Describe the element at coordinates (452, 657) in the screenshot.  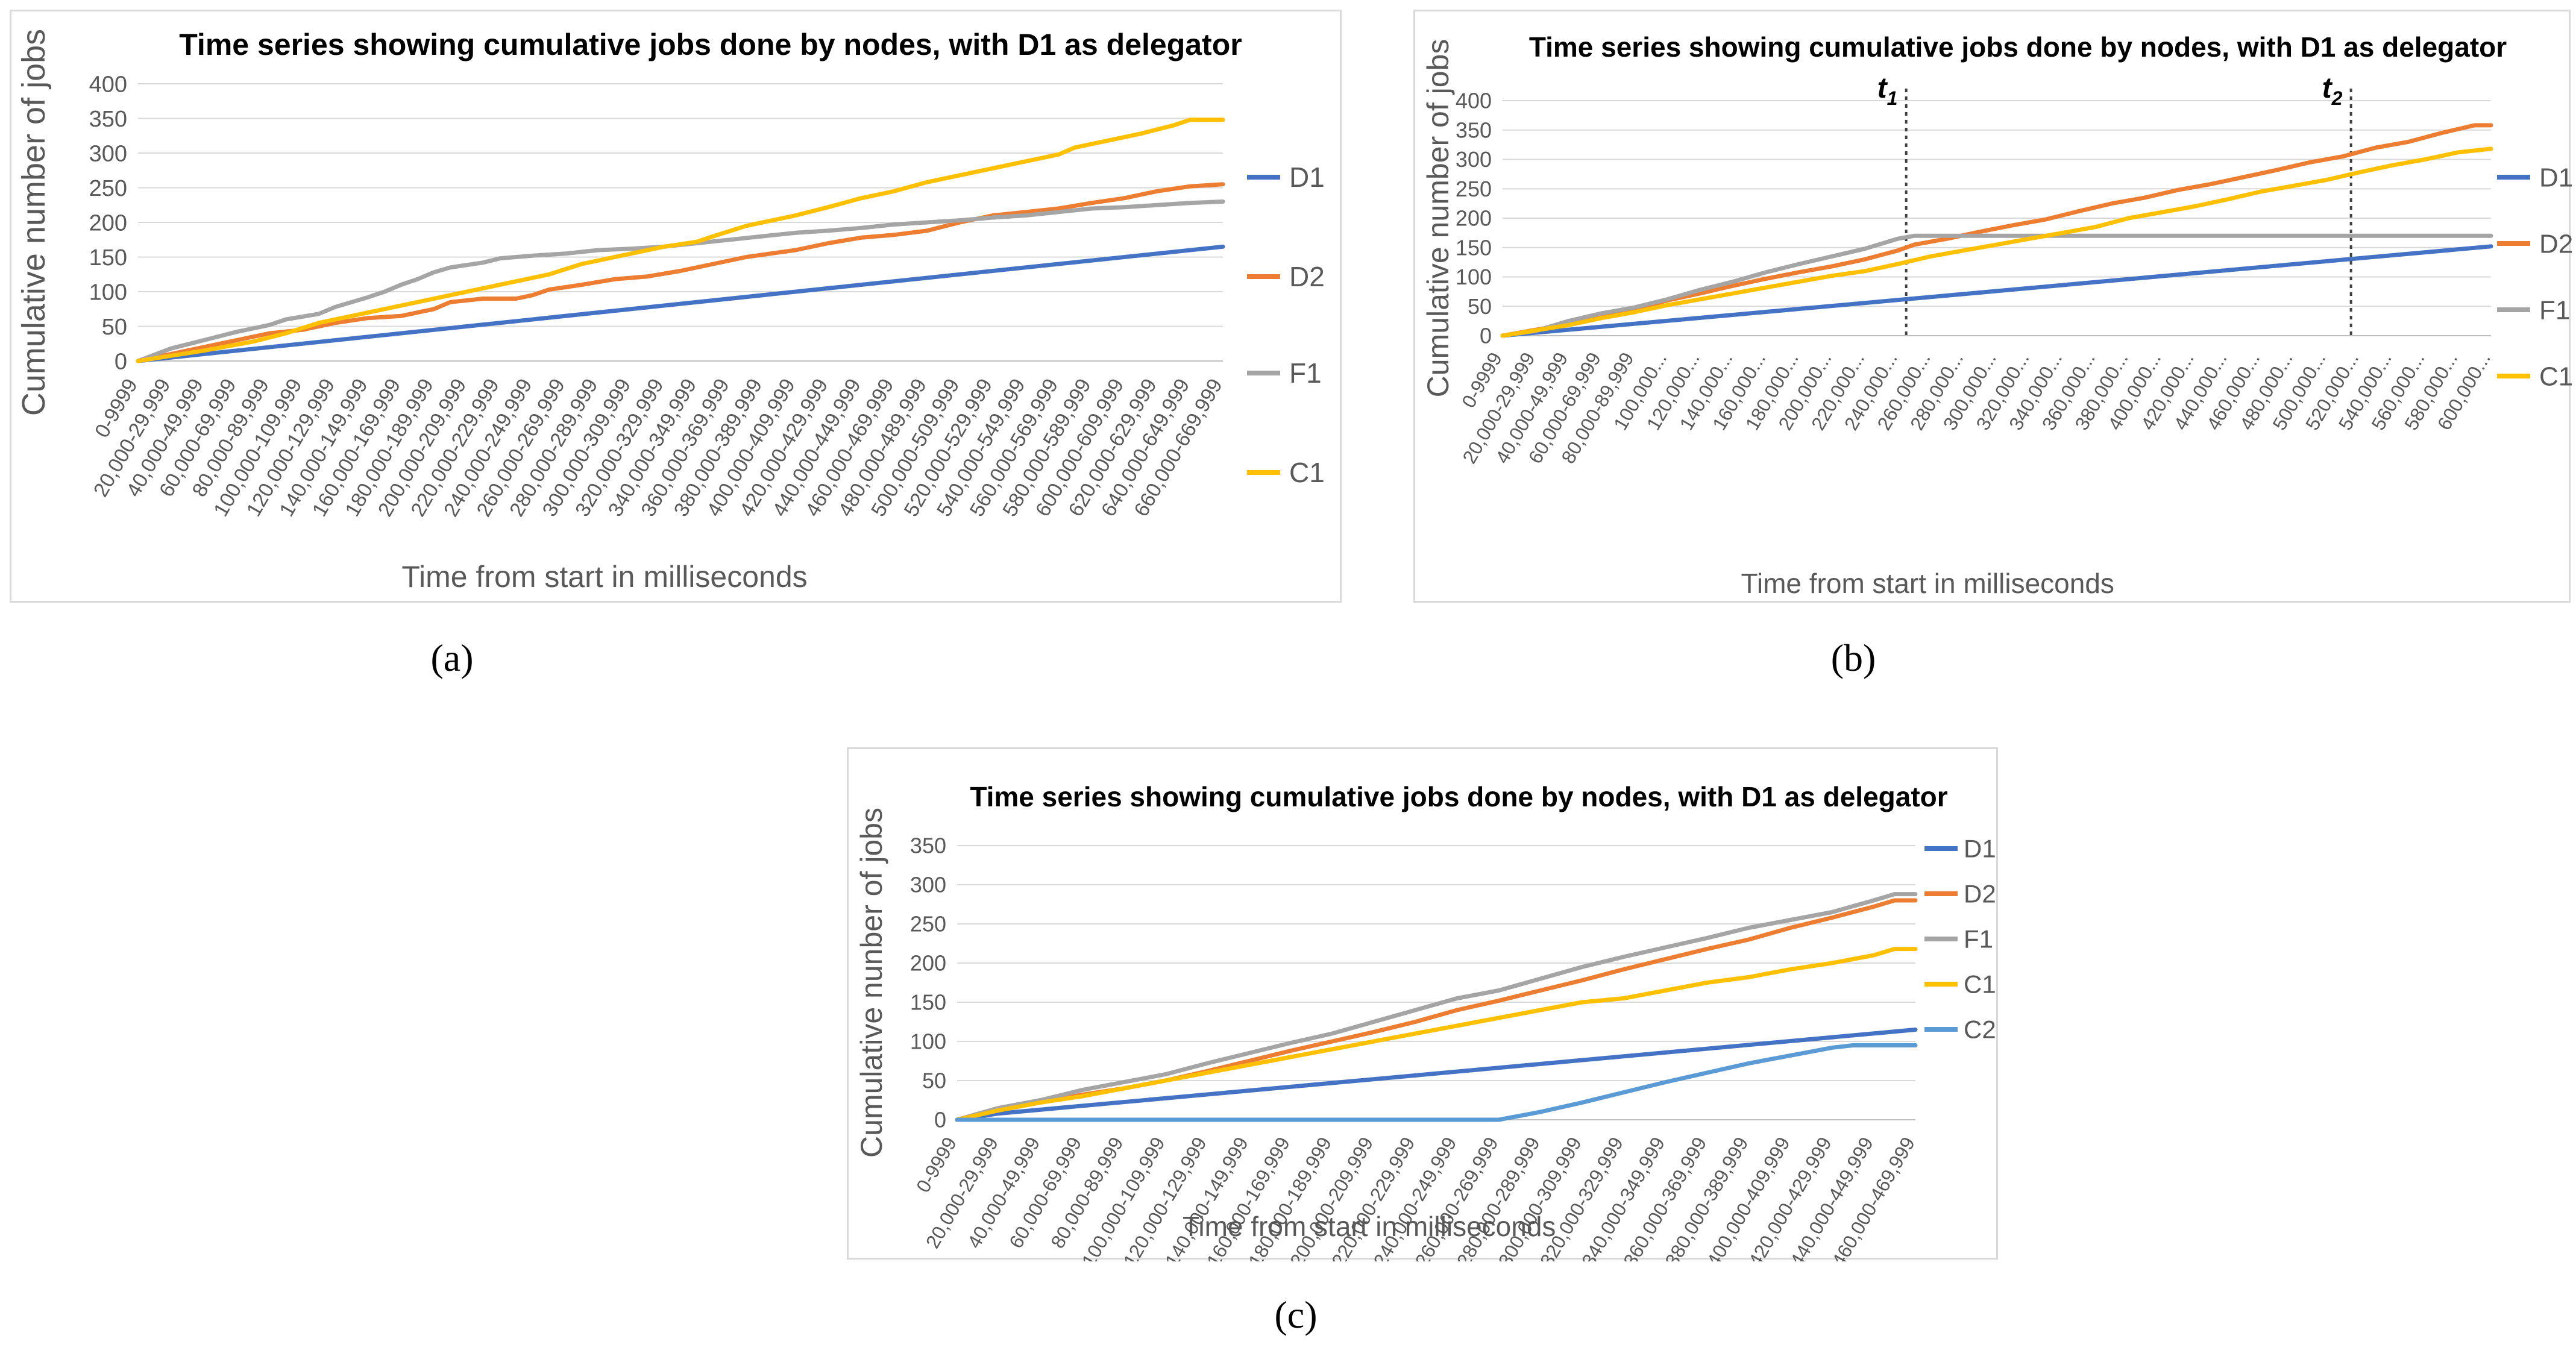
I see `caption-a: (a)` at that location.